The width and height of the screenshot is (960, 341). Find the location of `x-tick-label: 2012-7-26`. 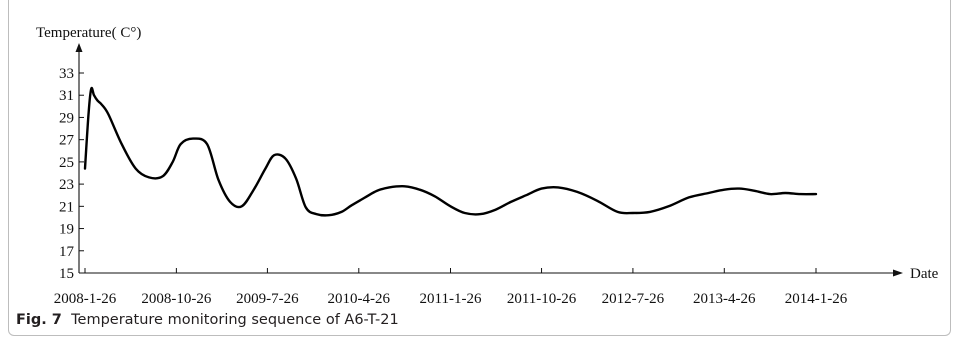

x-tick-label: 2012-7-26 is located at coordinates (633, 299).